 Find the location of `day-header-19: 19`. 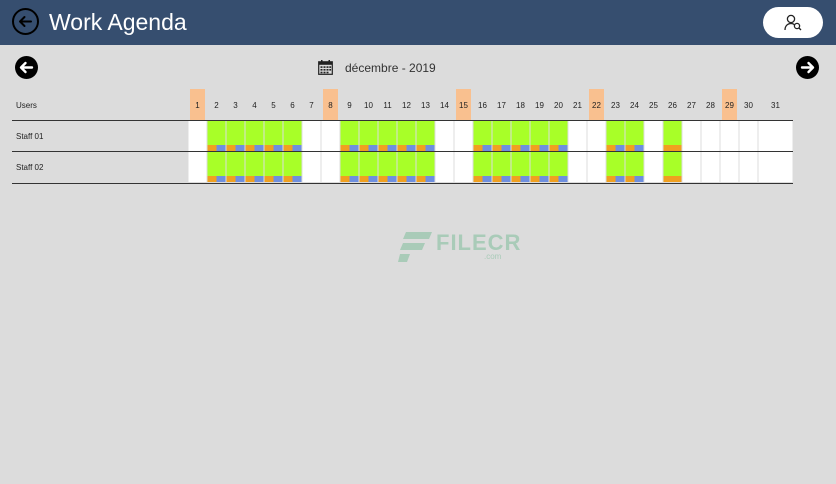

day-header-19: 19 is located at coordinates (539, 105).